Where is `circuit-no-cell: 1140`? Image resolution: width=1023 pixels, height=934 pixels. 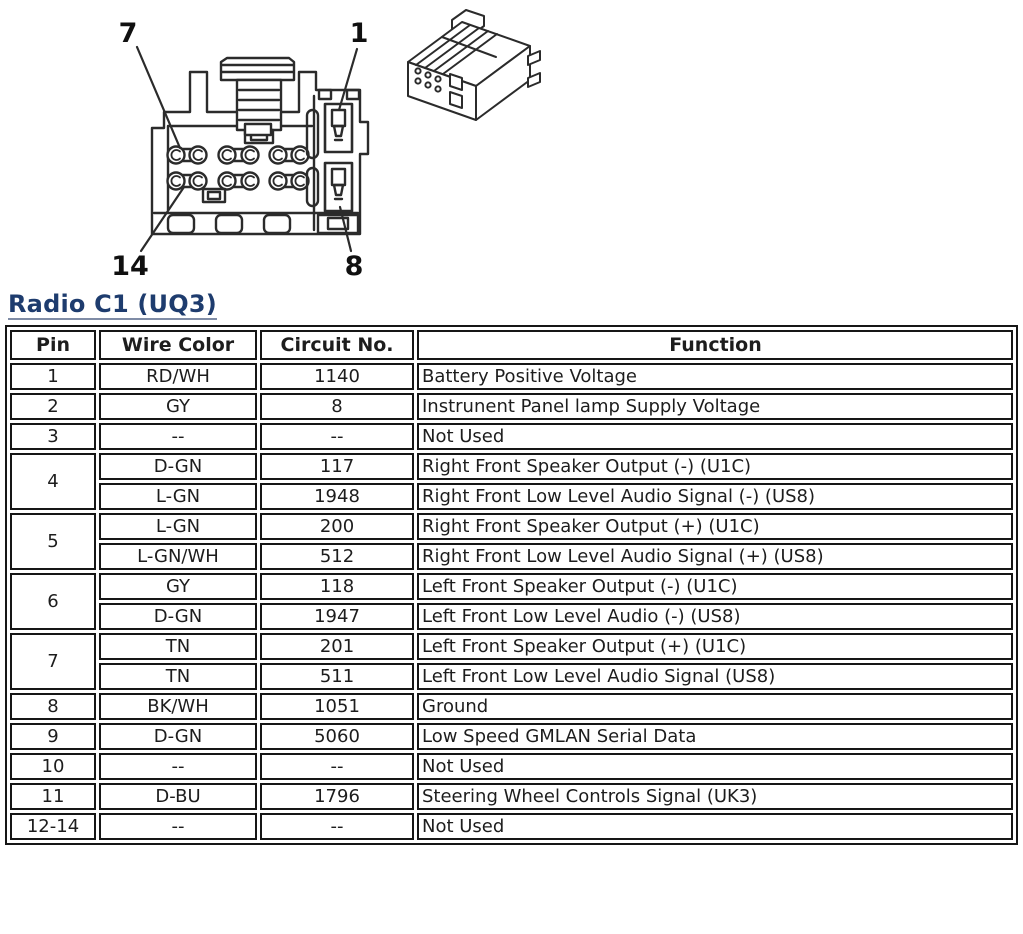 circuit-no-cell: 1140 is located at coordinates (337, 376).